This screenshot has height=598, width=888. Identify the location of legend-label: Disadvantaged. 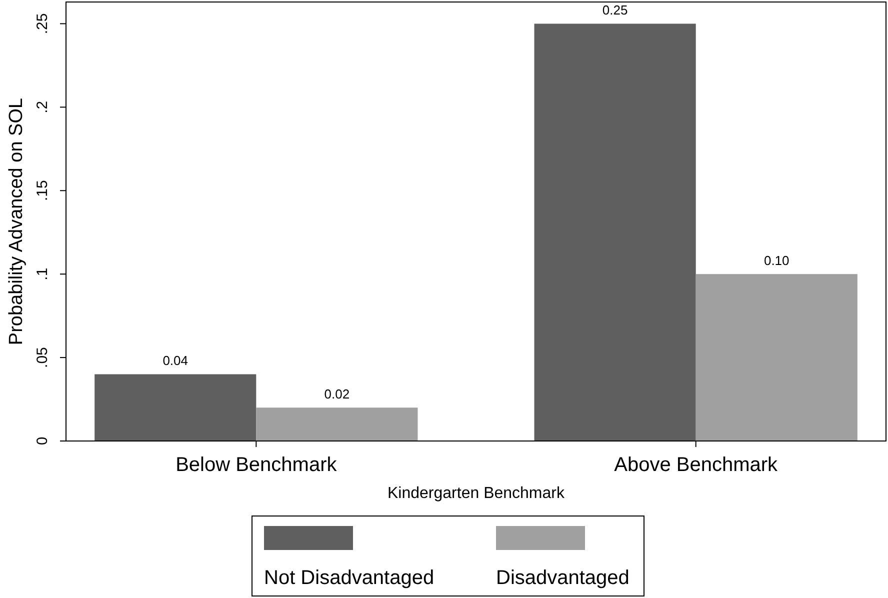
(563, 578).